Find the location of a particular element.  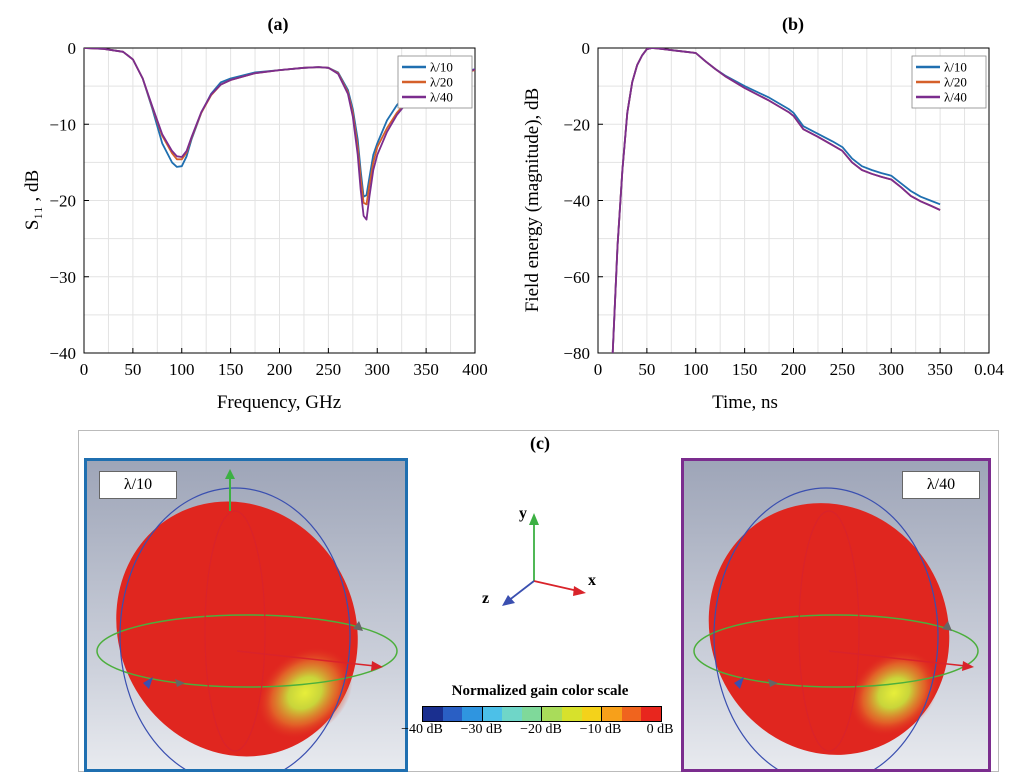

radiation-pattern-3d-right is located at coordinates (836, 628).